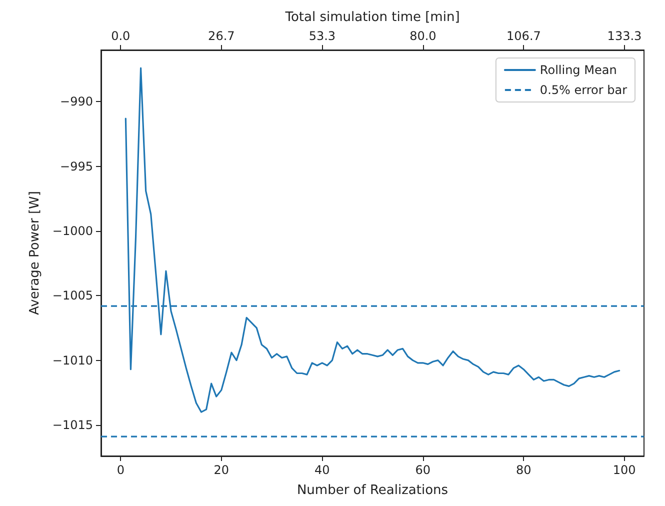 The height and width of the screenshot is (506, 665). I want to click on y-tick-label: −995, so click(76, 166).